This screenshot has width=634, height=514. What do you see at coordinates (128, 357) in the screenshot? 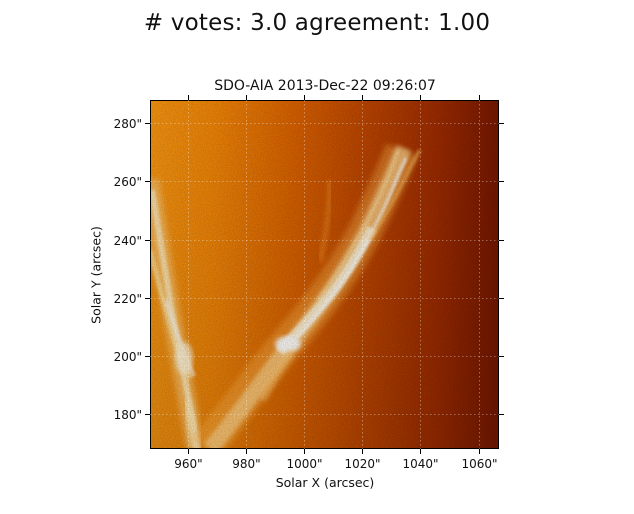
I see `y-tick-label: 200"` at bounding box center [128, 357].